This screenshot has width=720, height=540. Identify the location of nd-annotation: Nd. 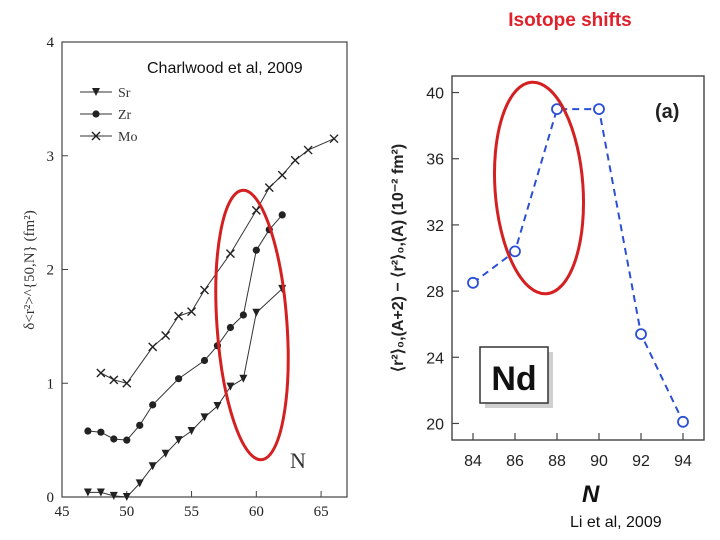
(513, 379).